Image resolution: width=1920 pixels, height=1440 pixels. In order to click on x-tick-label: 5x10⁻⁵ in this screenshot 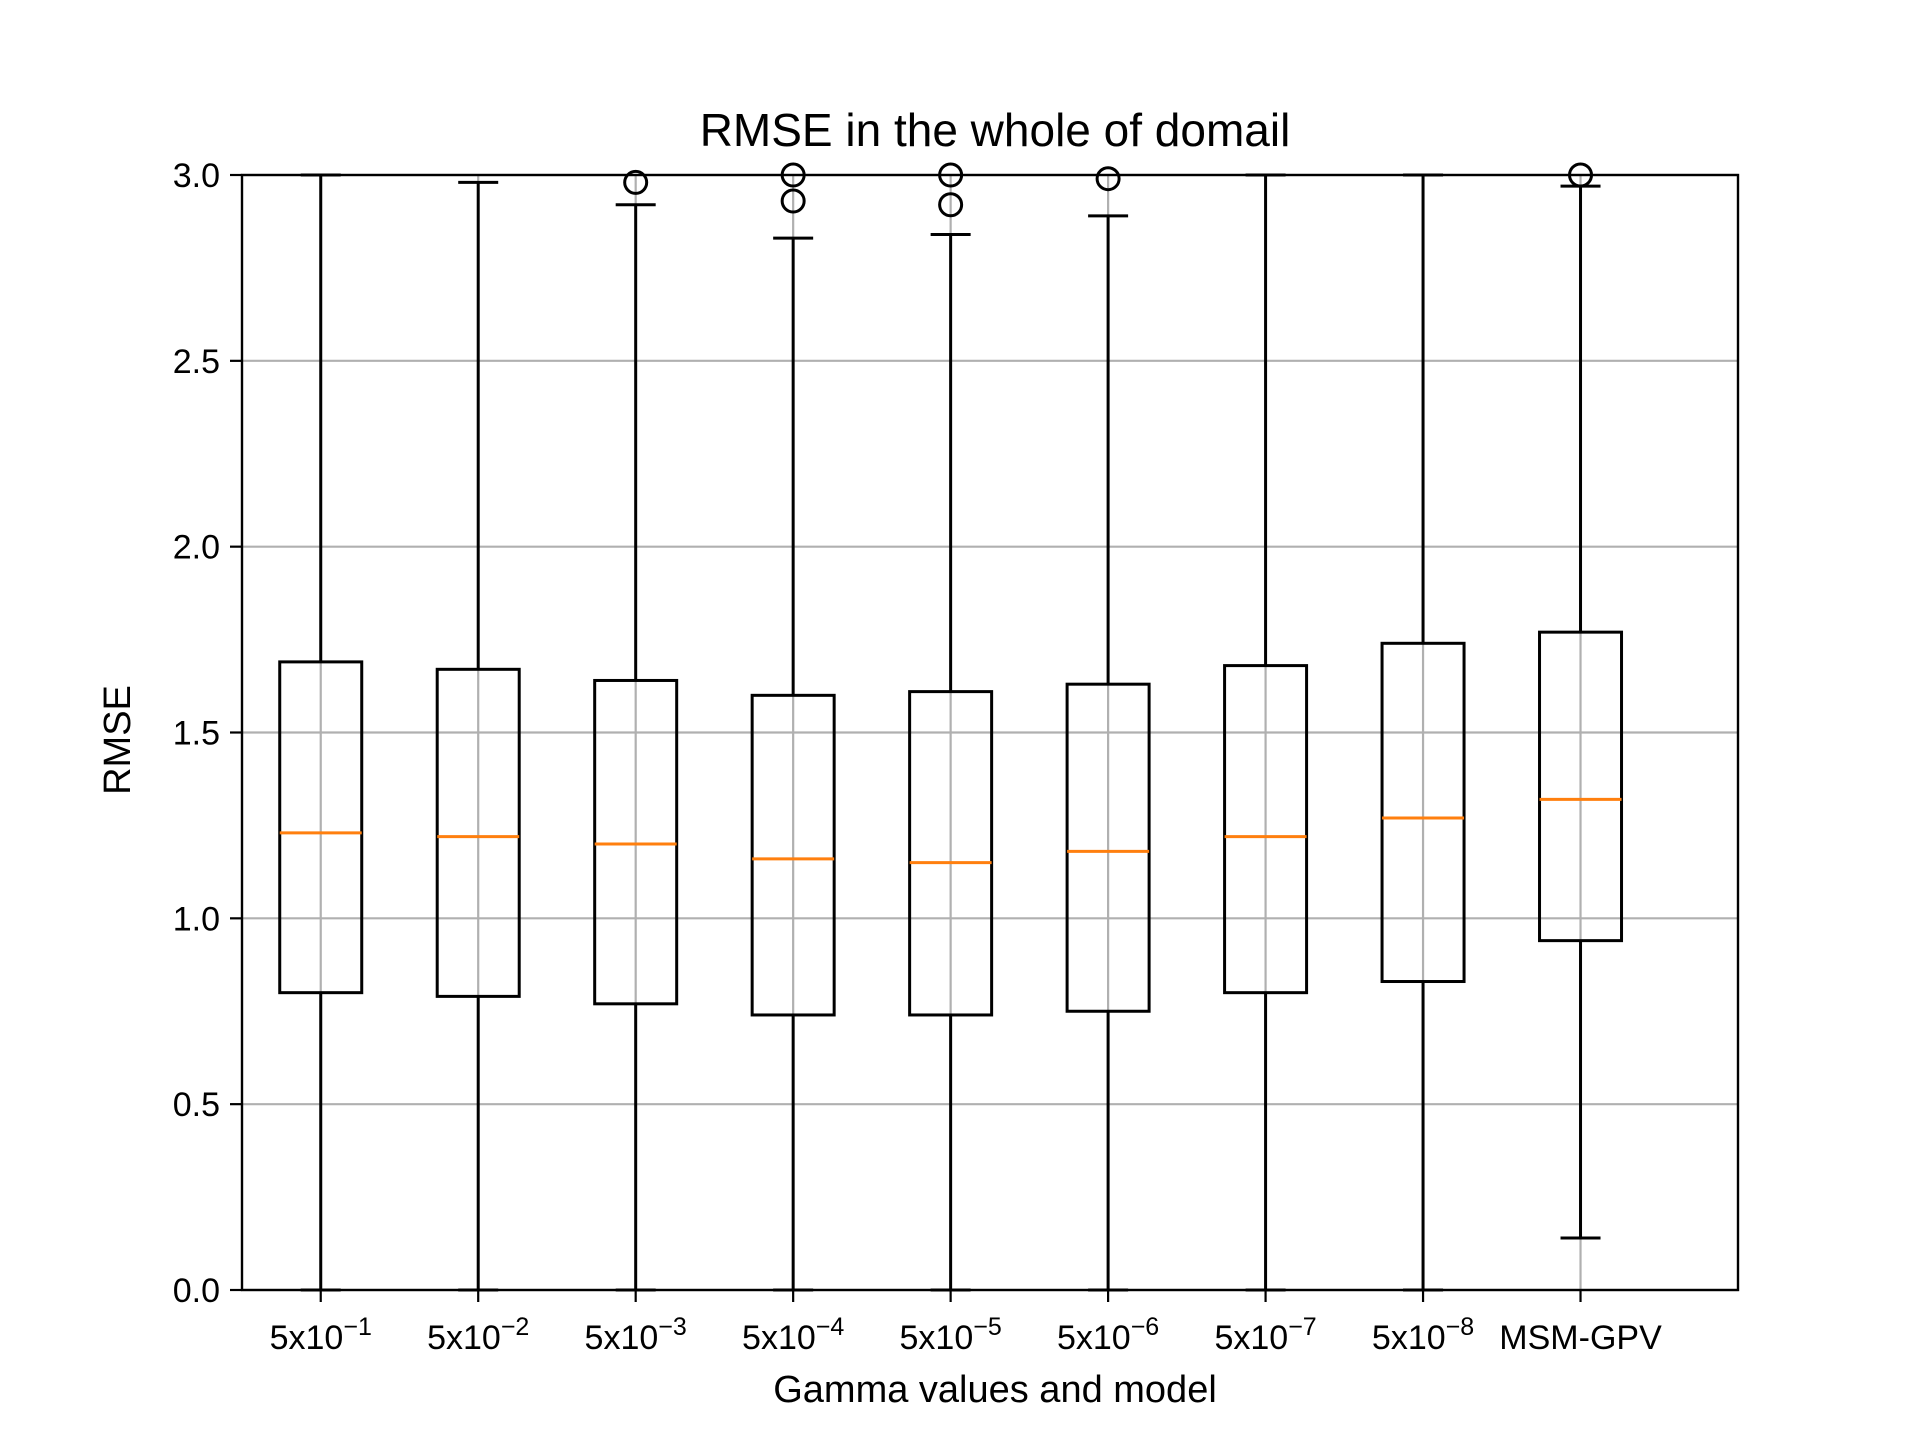, I will do `click(951, 1335)`.